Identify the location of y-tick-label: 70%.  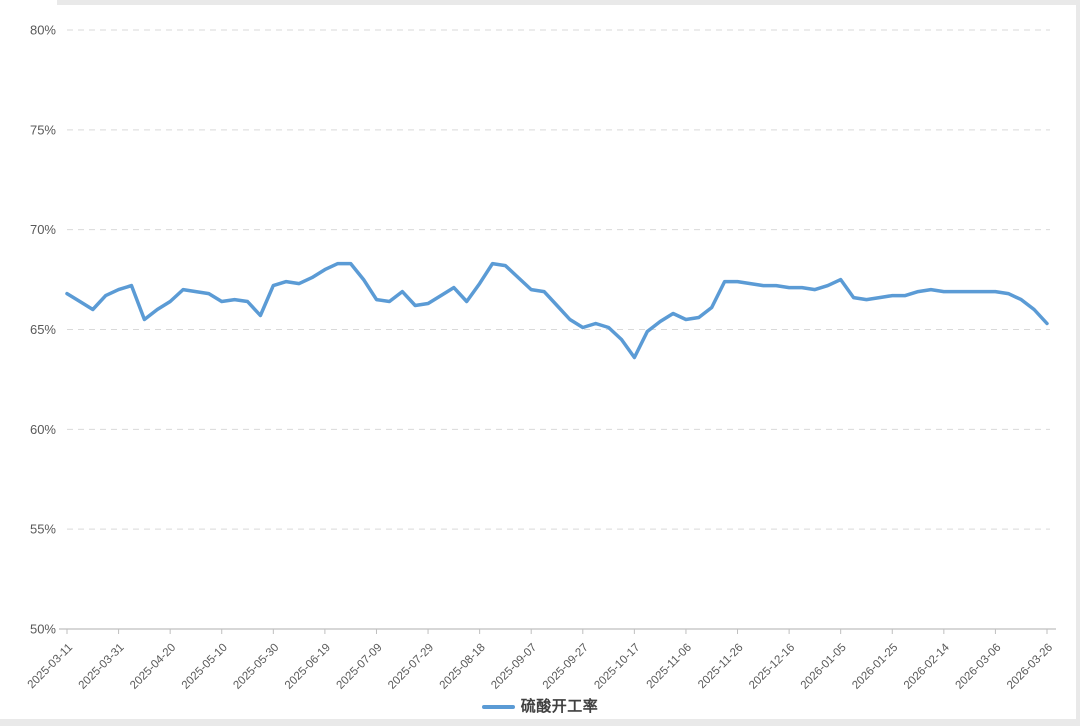
(43, 229).